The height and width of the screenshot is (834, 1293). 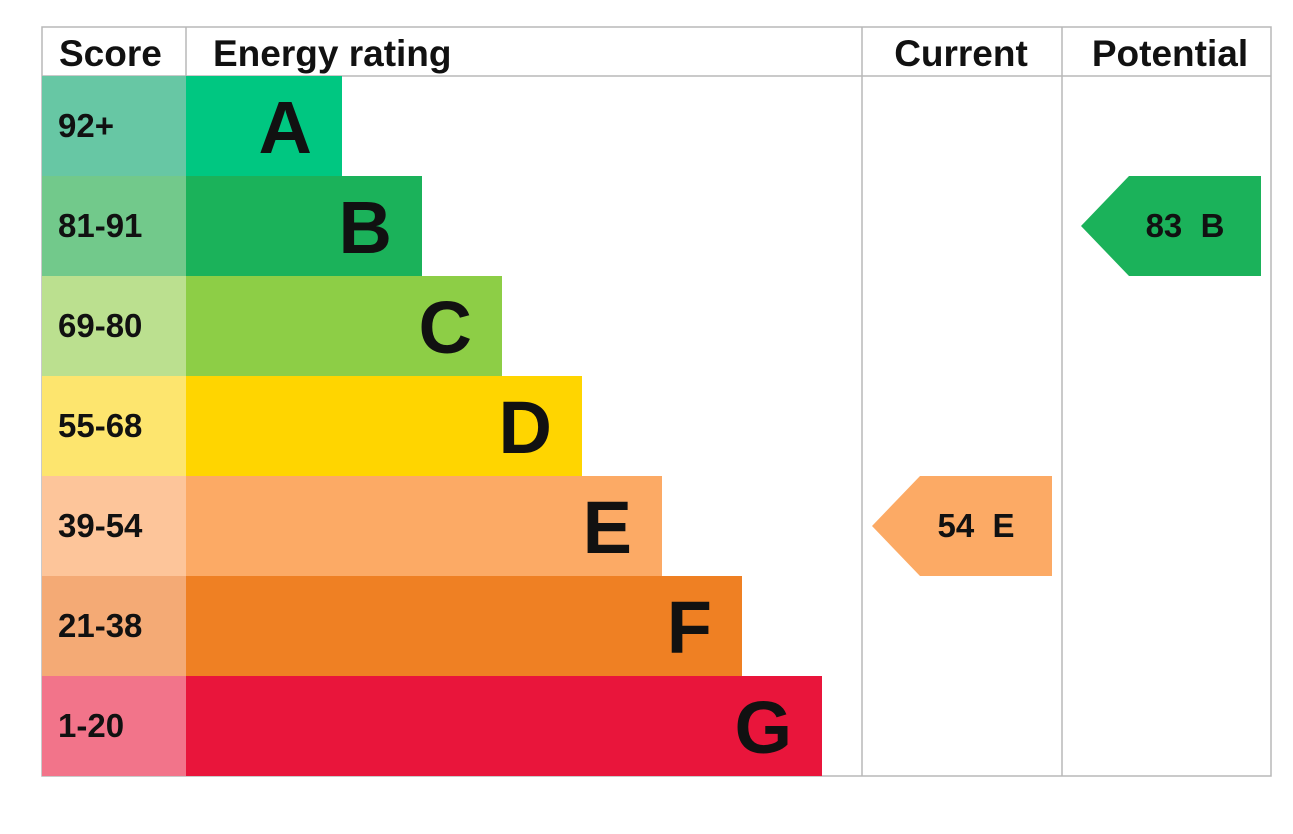 What do you see at coordinates (91, 725) in the screenshot?
I see `score-range-g: 1-20` at bounding box center [91, 725].